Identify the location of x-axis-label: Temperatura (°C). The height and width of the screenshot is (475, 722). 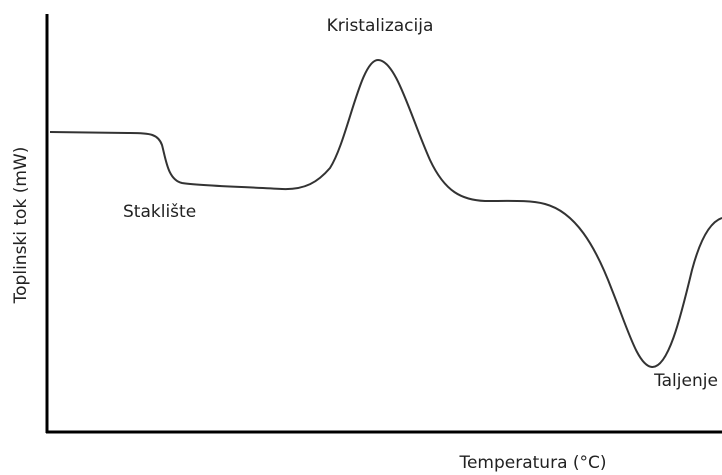
(532, 463).